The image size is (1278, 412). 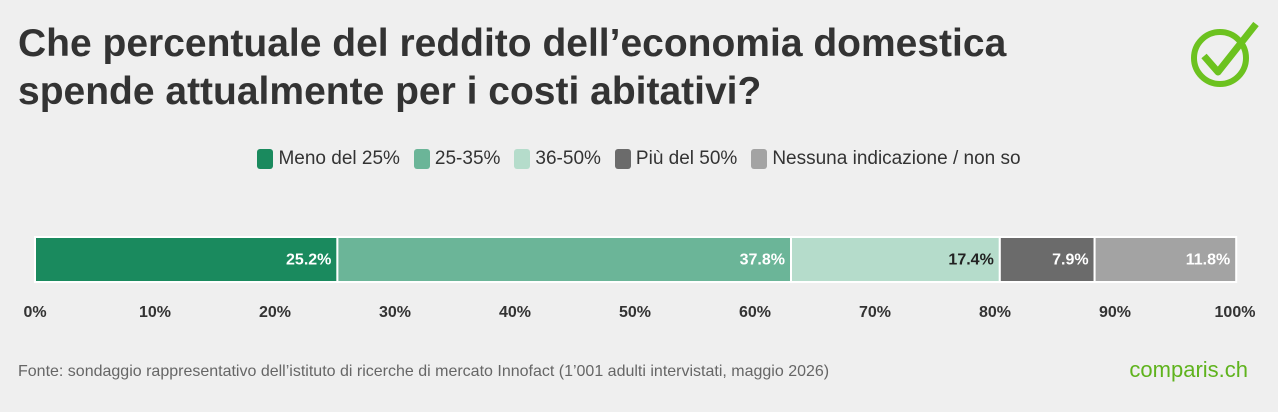 What do you see at coordinates (755, 312) in the screenshot?
I see `x-tick-label: 60%` at bounding box center [755, 312].